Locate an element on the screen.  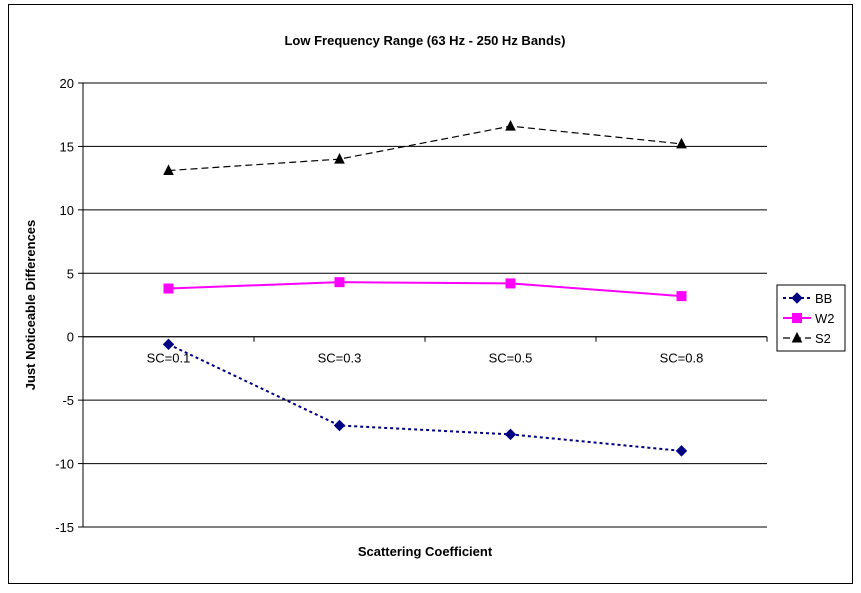
series-bb is located at coordinates (425, 397).